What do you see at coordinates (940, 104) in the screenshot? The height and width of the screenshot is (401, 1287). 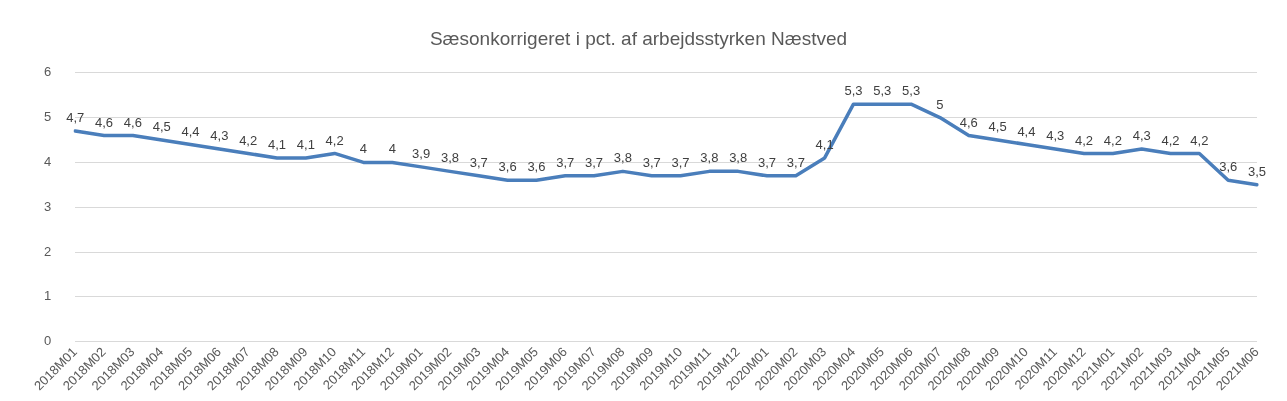 I see `text: 5` at bounding box center [940, 104].